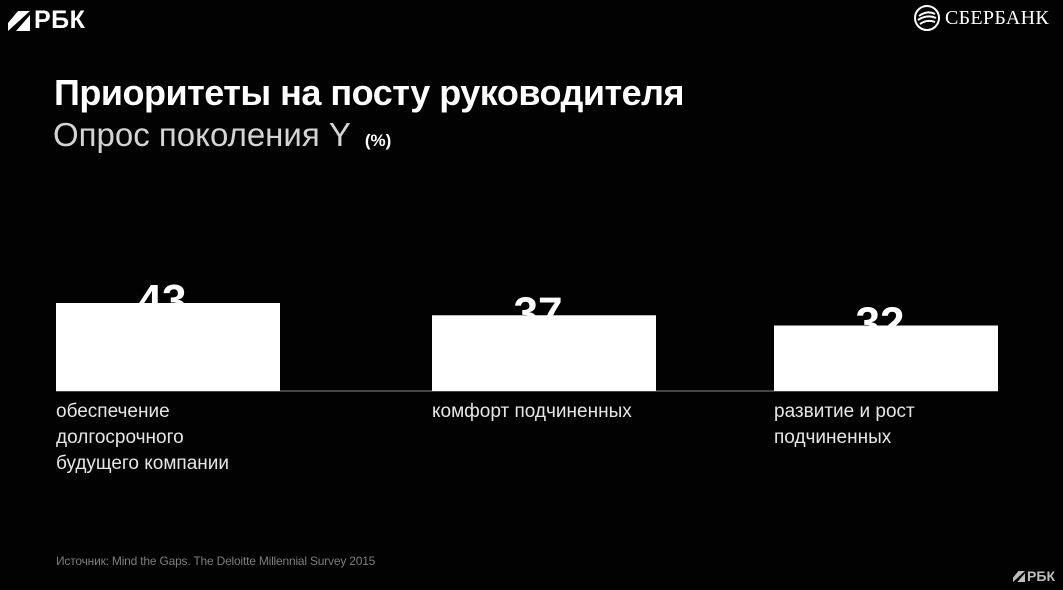 The height and width of the screenshot is (590, 1063). Describe the element at coordinates (532, 411) in the screenshot. I see `category-label-2: комфорт подчиненных` at that location.